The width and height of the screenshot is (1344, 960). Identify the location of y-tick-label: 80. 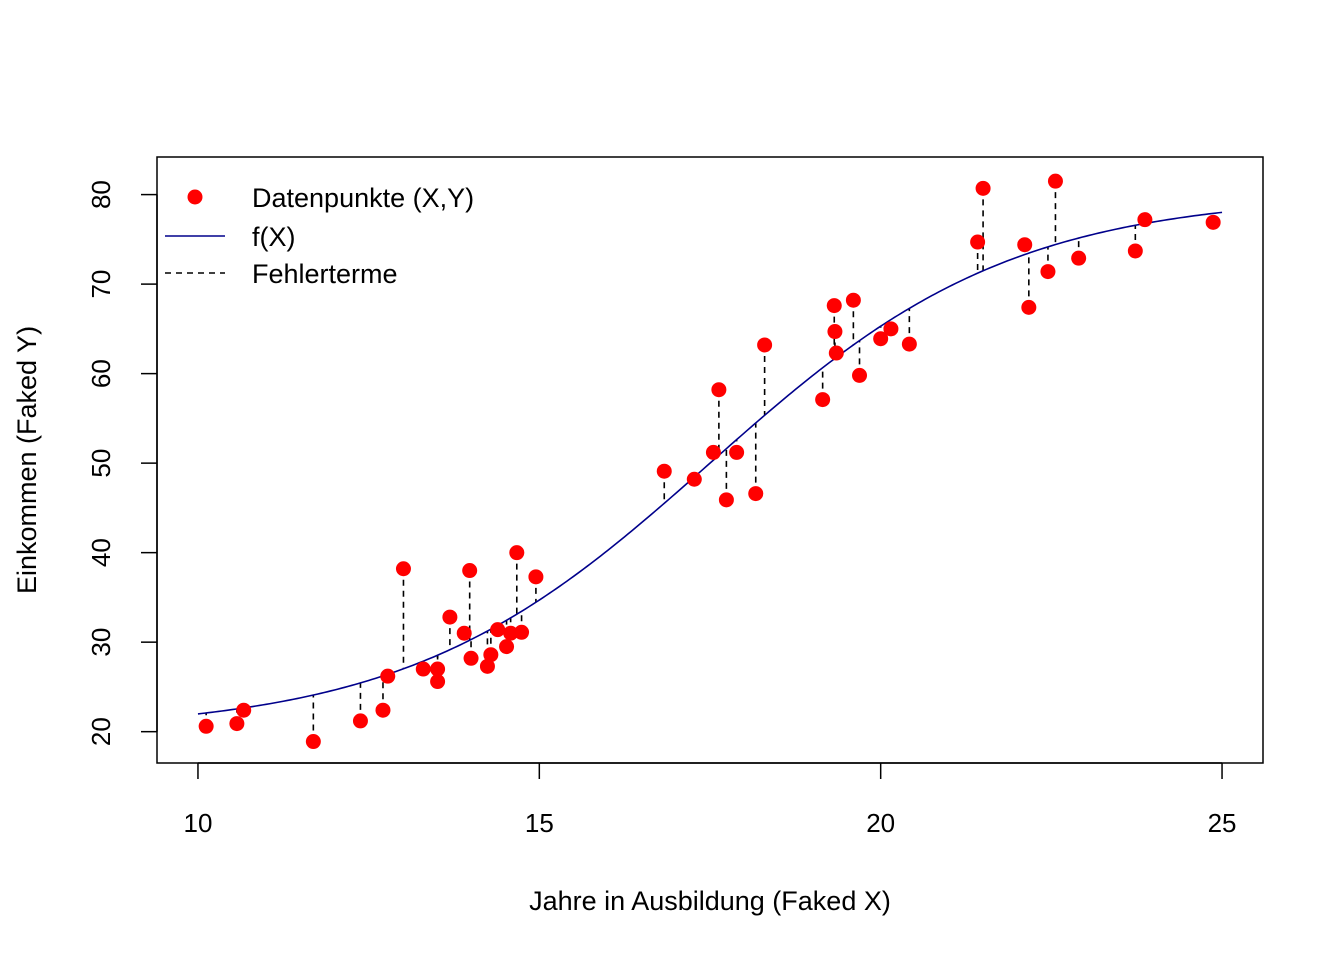
(101, 194).